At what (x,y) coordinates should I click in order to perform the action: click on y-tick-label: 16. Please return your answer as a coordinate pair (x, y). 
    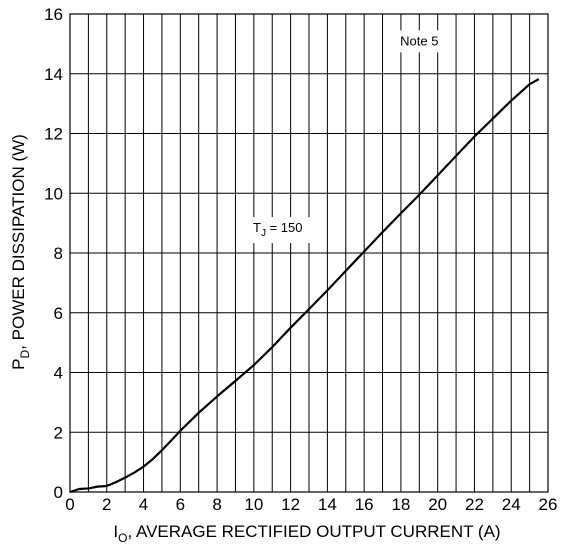
    Looking at the image, I should click on (53, 14).